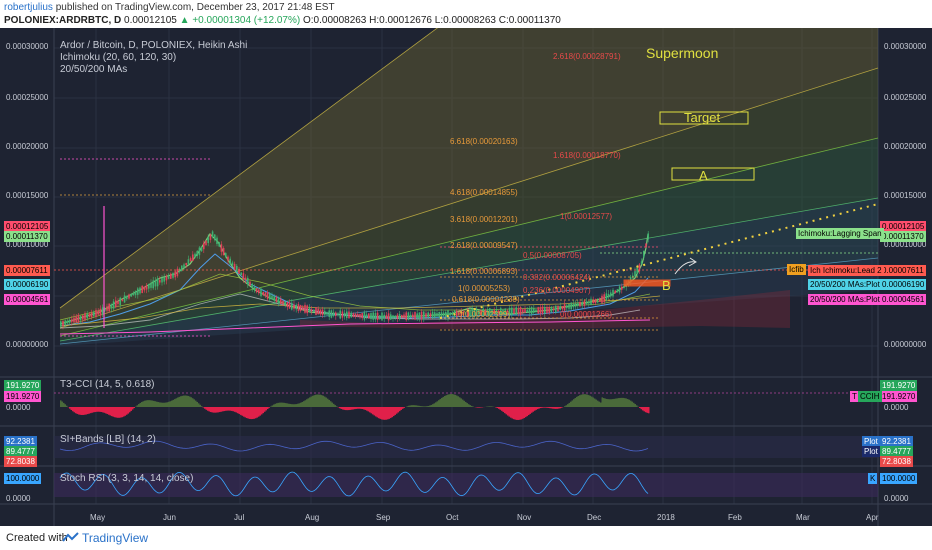 The image size is (932, 550). What do you see at coordinates (108, 439) in the screenshot?
I see `si-pane-title: SI+Bands [LB] (14, 2)` at bounding box center [108, 439].